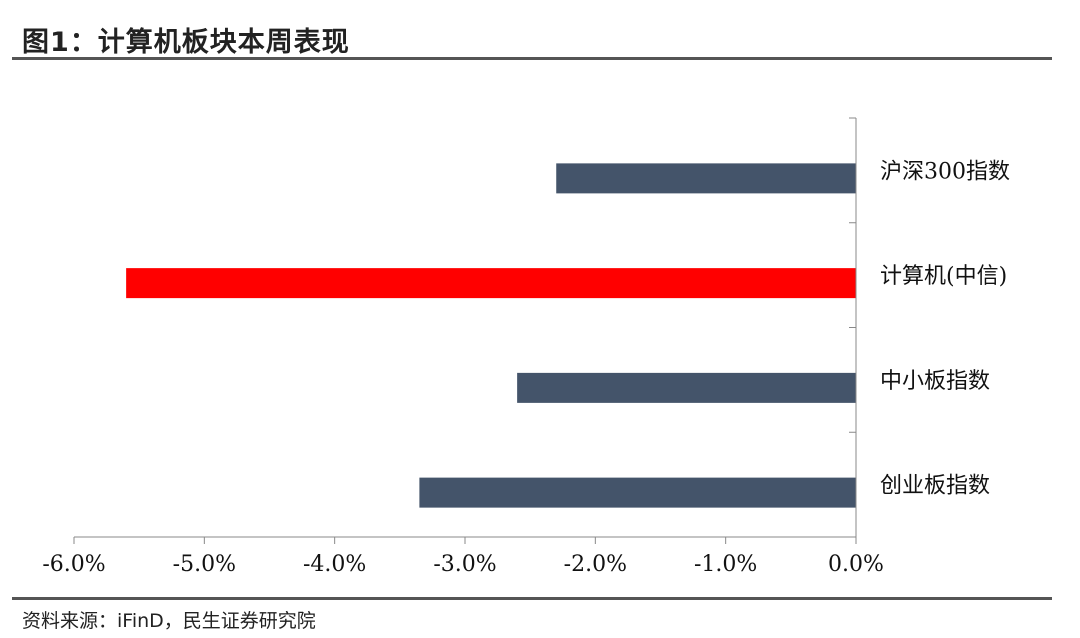 This screenshot has width=1080, height=638. What do you see at coordinates (464, 564) in the screenshot?
I see `value-tick-label-3: -3.0%` at bounding box center [464, 564].